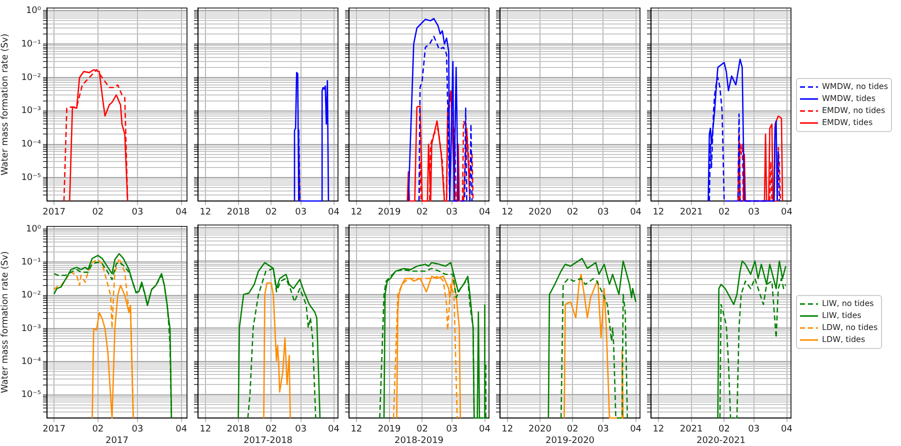  What do you see at coordinates (854, 110) in the screenshot?
I see `legend-label: EMDW, no tides` at bounding box center [854, 110].